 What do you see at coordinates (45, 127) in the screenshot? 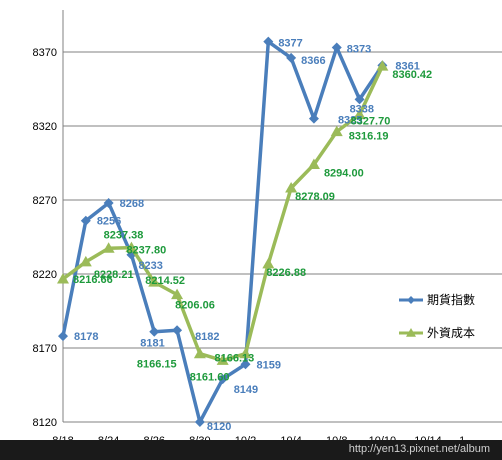
I see `y-tick-label: 8320` at bounding box center [45, 127].